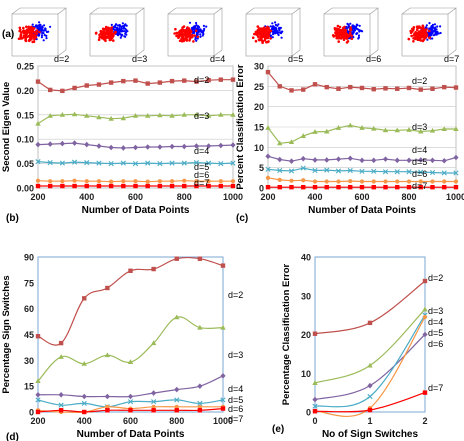 This screenshot has width=464, height=441. Describe the element at coordinates (29, 387) in the screenshot. I see `y-tick-label: 15` at that location.